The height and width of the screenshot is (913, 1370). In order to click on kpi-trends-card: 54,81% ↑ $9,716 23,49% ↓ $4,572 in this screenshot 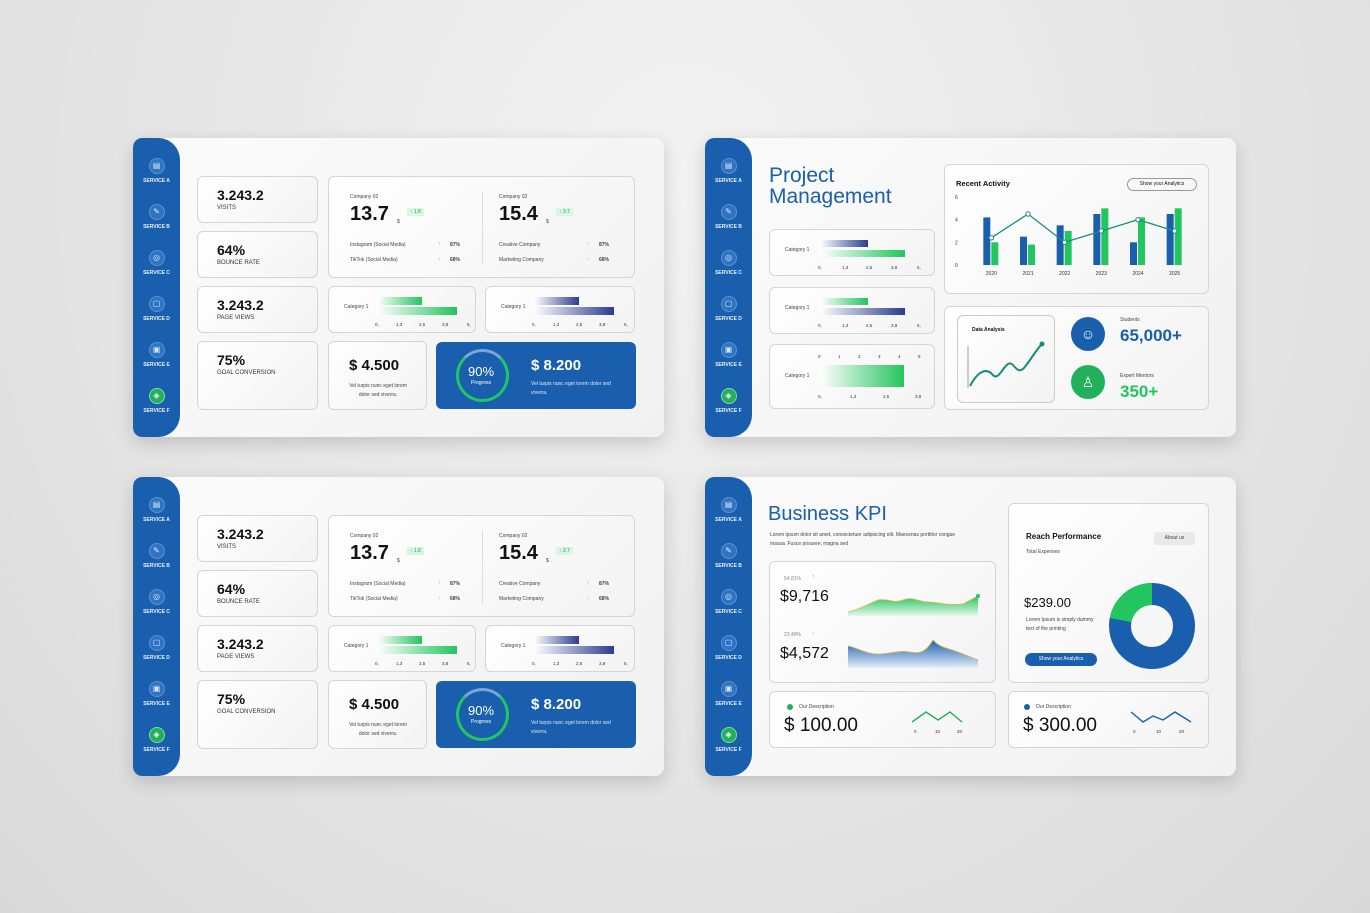, I will do `click(882, 622)`.